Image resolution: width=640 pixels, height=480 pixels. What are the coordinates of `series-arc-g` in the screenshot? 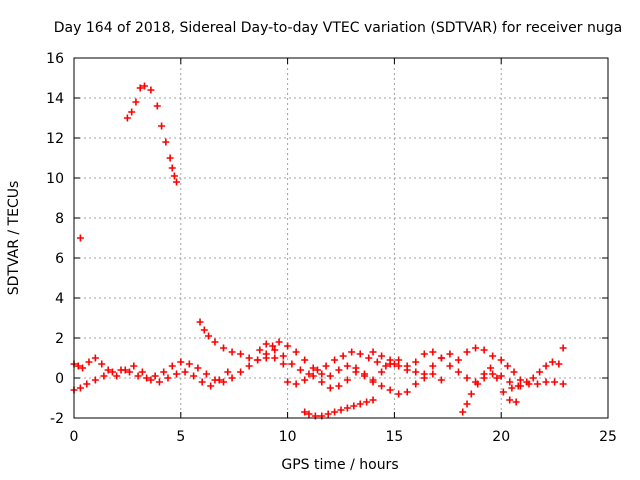 It's located at (364, 383).